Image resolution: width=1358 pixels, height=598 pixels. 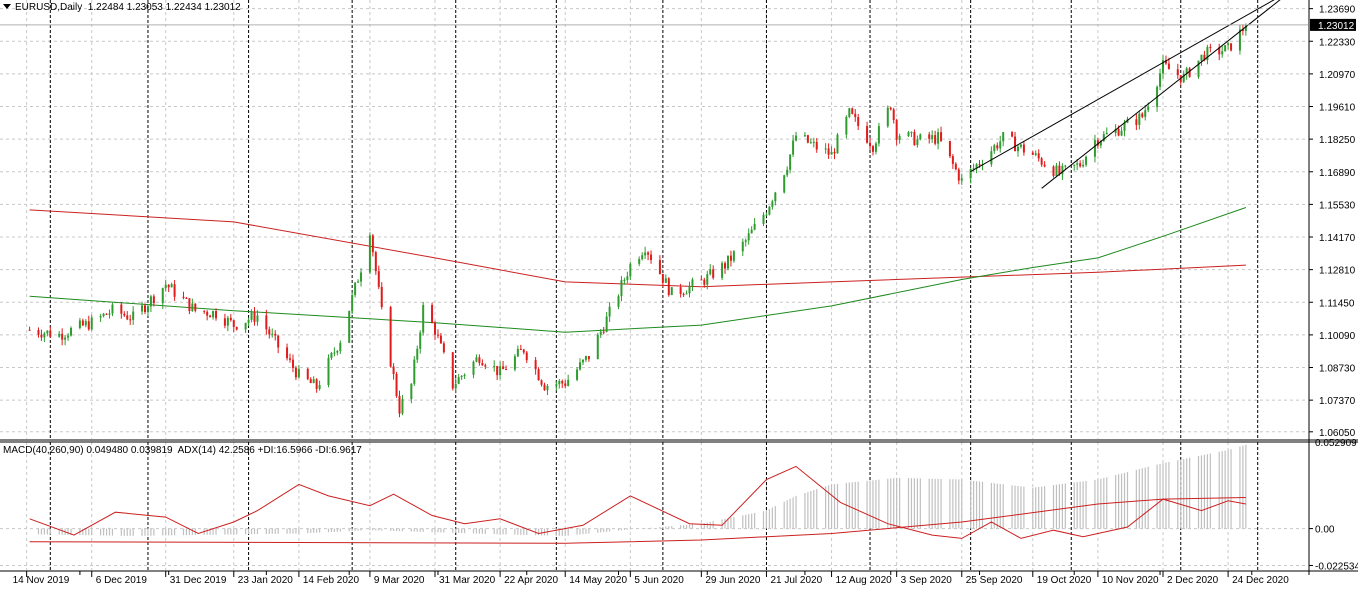 I want to click on y-tick-label: 1.07370, so click(x=1337, y=401).